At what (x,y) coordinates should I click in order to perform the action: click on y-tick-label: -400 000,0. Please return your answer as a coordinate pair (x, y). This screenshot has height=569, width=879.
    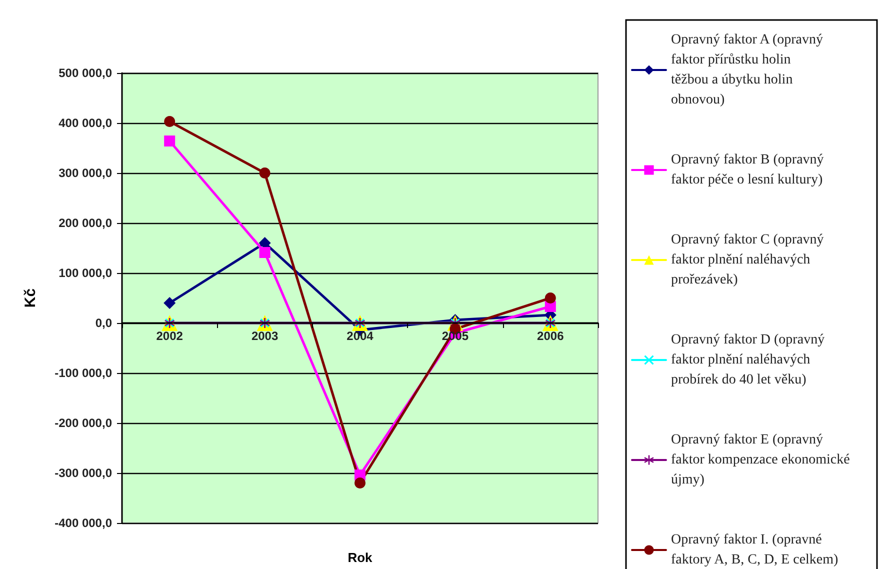
    Looking at the image, I should click on (83, 523).